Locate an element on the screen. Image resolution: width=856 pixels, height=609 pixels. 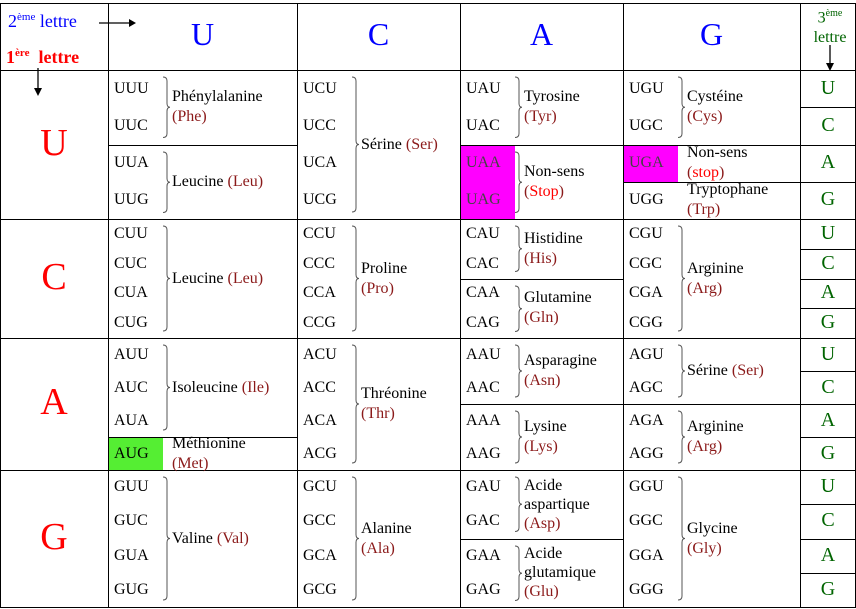
amino-acid-label: Proline (Pro) is located at coordinates (384, 279).